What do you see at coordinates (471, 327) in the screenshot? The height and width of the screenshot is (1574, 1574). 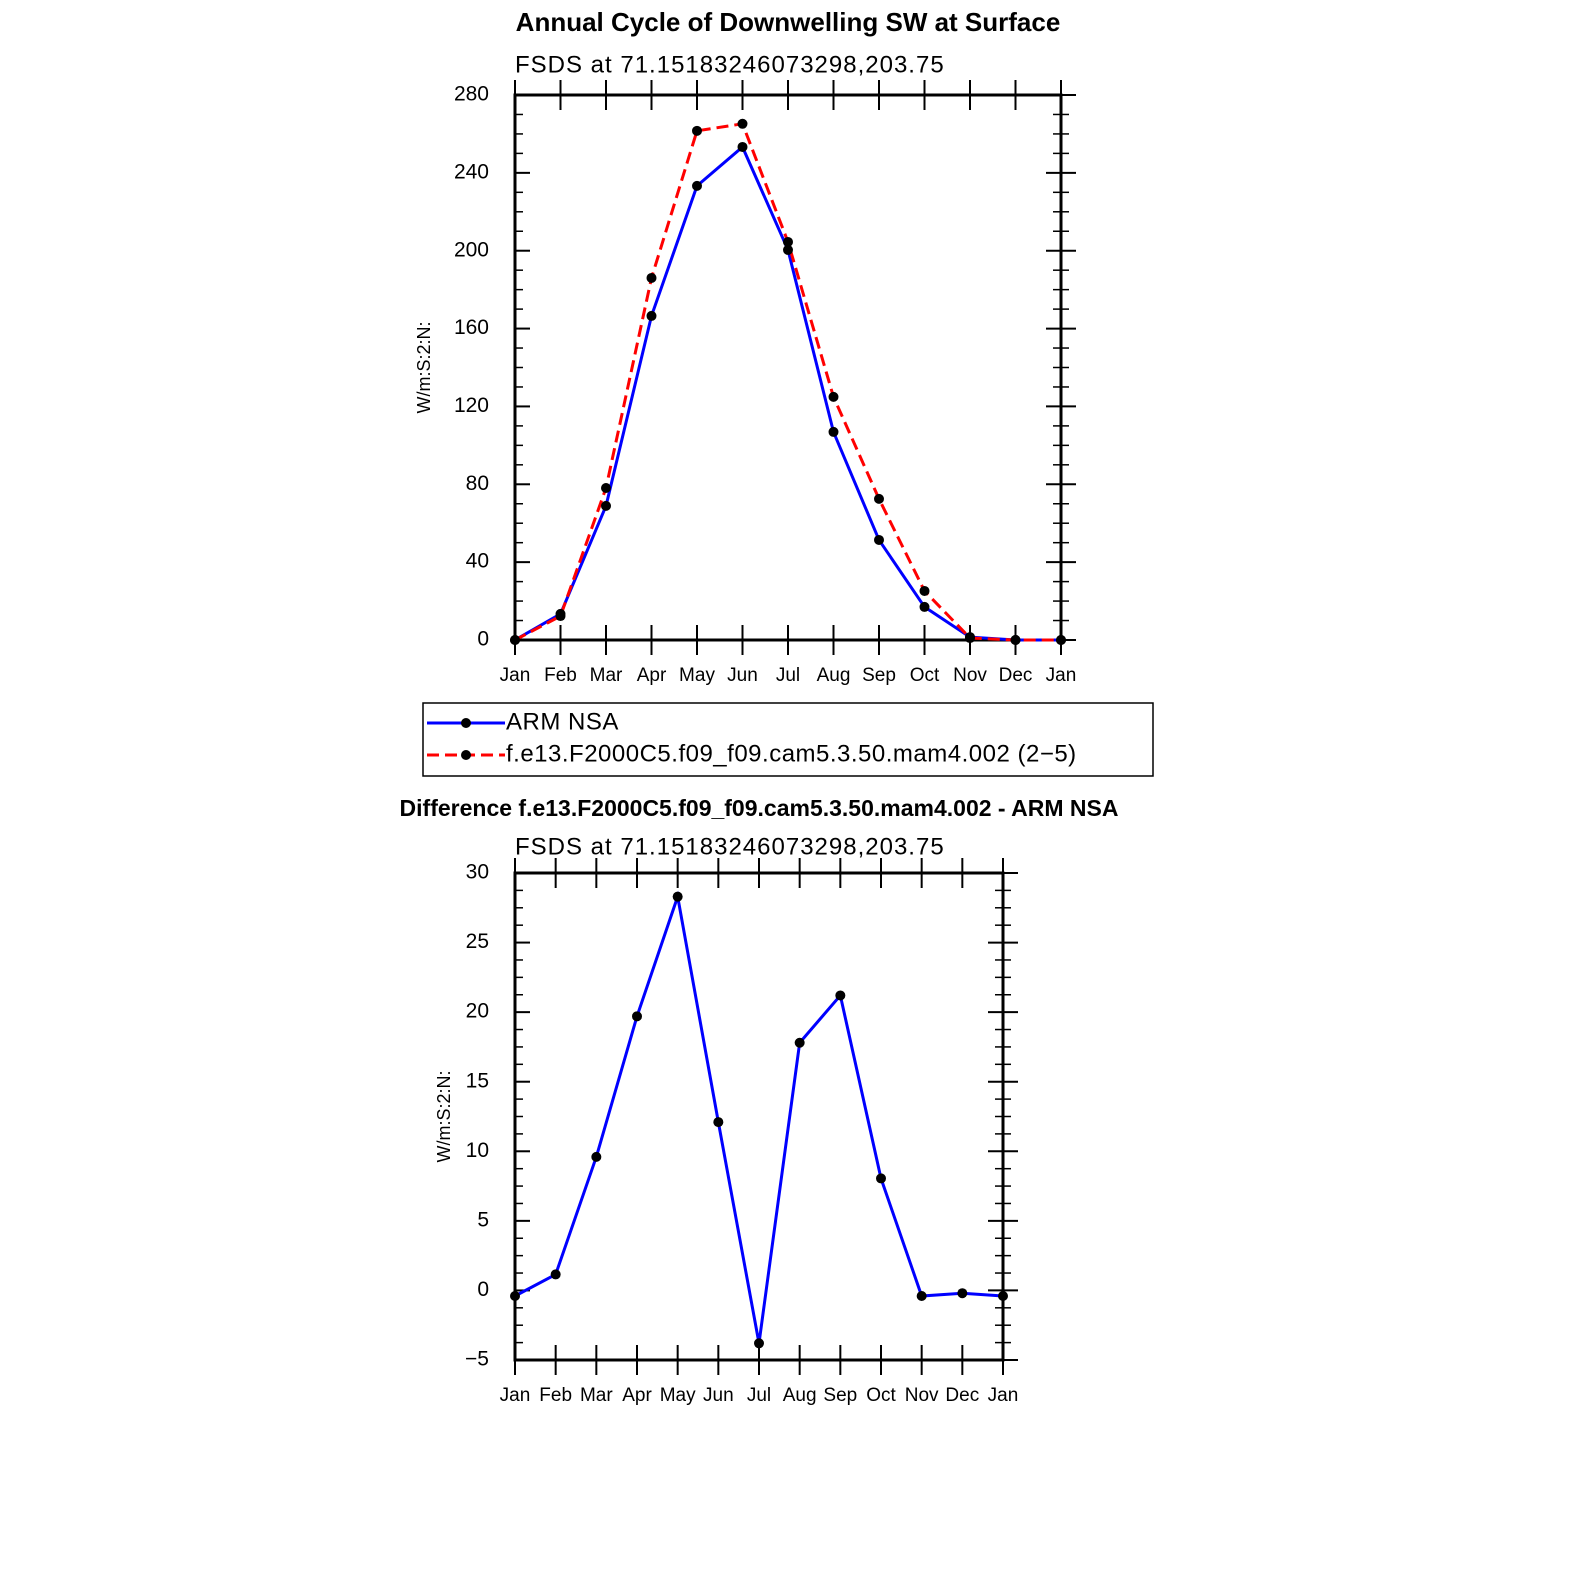 I see `y-tick-label: 160` at bounding box center [471, 327].